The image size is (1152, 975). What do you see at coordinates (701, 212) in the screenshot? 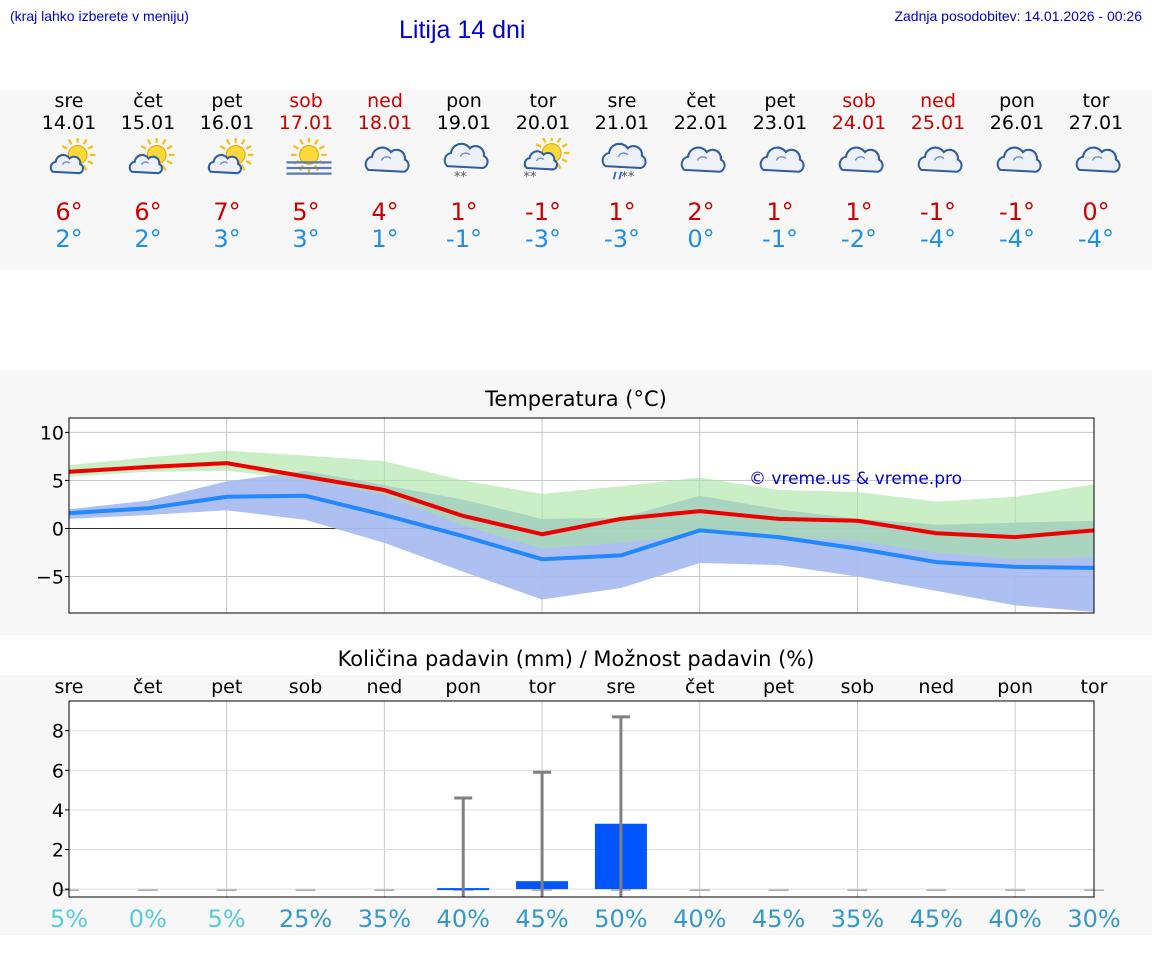
I see `max-temperature: 2°` at bounding box center [701, 212].